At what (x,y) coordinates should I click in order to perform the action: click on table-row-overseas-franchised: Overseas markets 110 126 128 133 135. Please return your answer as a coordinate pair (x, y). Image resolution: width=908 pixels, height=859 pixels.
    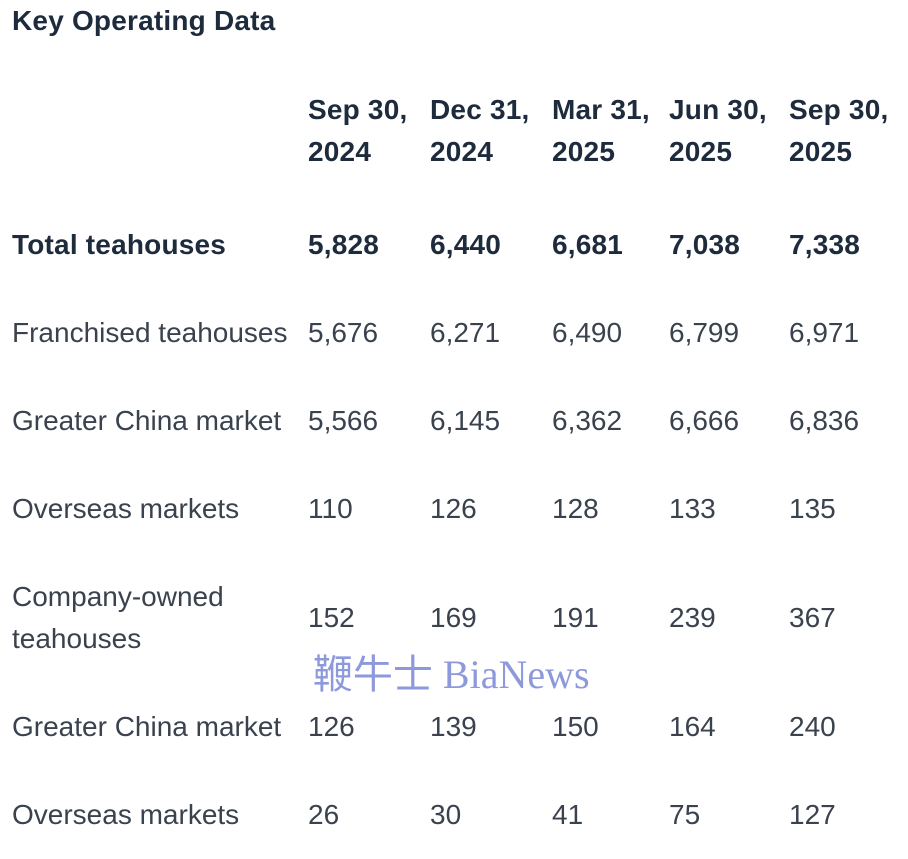
    Looking at the image, I should click on (460, 509).